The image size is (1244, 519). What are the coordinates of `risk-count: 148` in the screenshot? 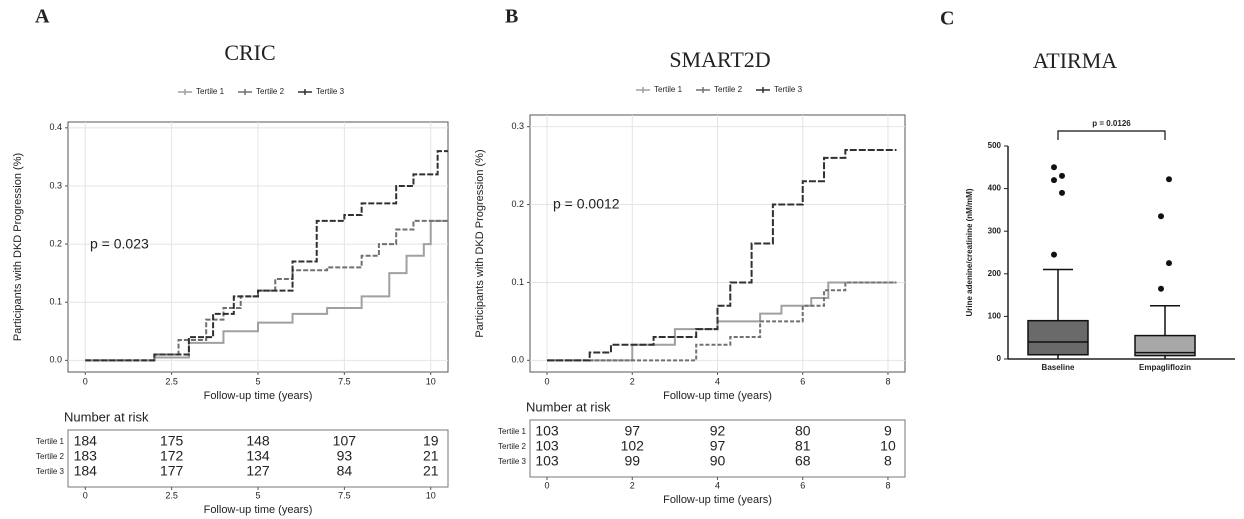 It's located at (258, 441).